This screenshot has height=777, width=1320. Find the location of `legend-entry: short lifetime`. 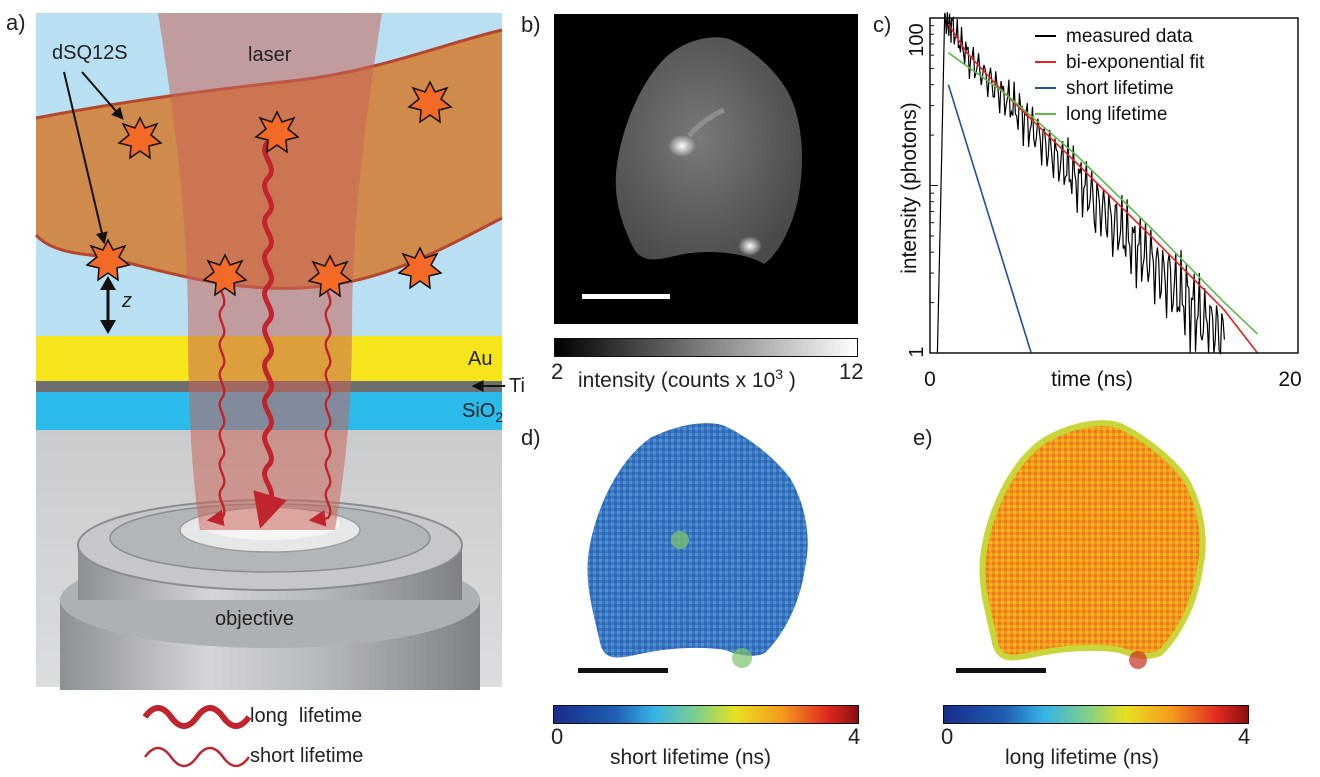

legend-entry: short lifetime is located at coordinates (1120, 88).